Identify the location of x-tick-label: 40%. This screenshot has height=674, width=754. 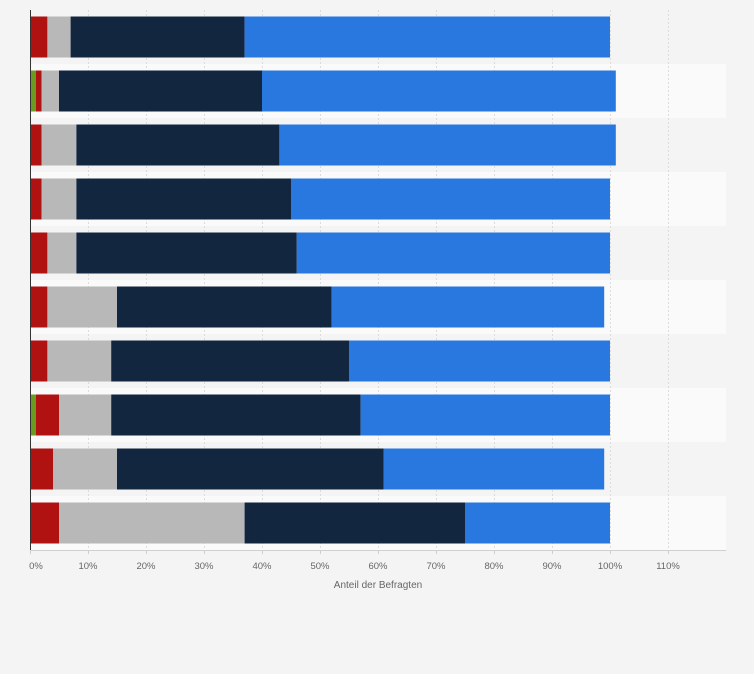
(262, 566).